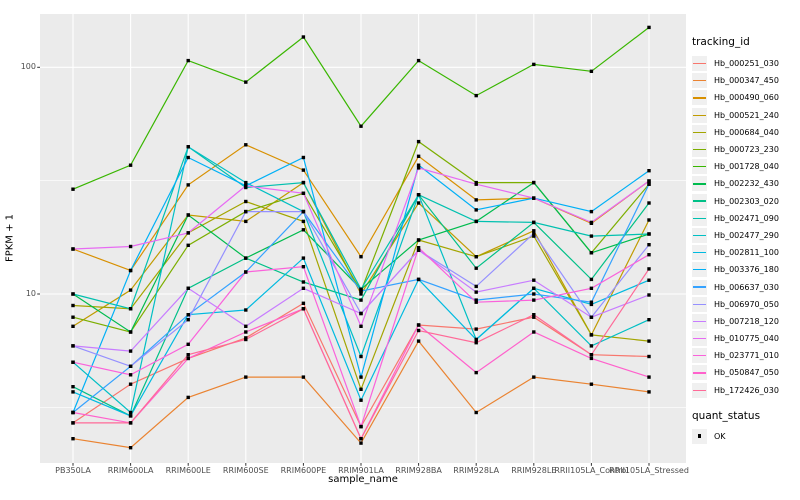 Image resolution: width=800 pixels, height=500 pixels. What do you see at coordinates (130, 470) in the screenshot?
I see `x-tick-label: RRIM600LA` at bounding box center [130, 470].